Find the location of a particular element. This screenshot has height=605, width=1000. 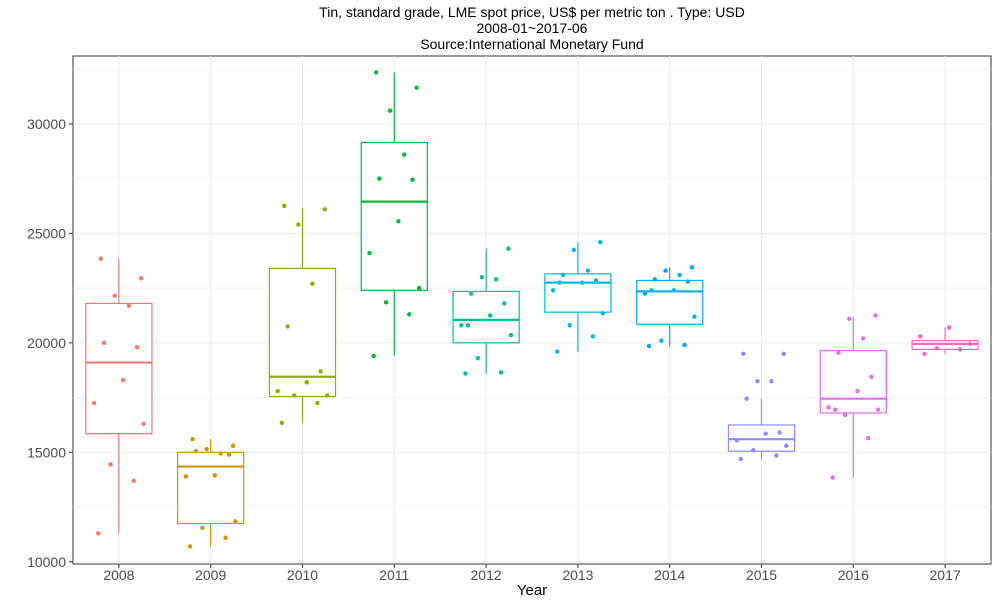

y-tick-label: 25000 is located at coordinates (46, 233).